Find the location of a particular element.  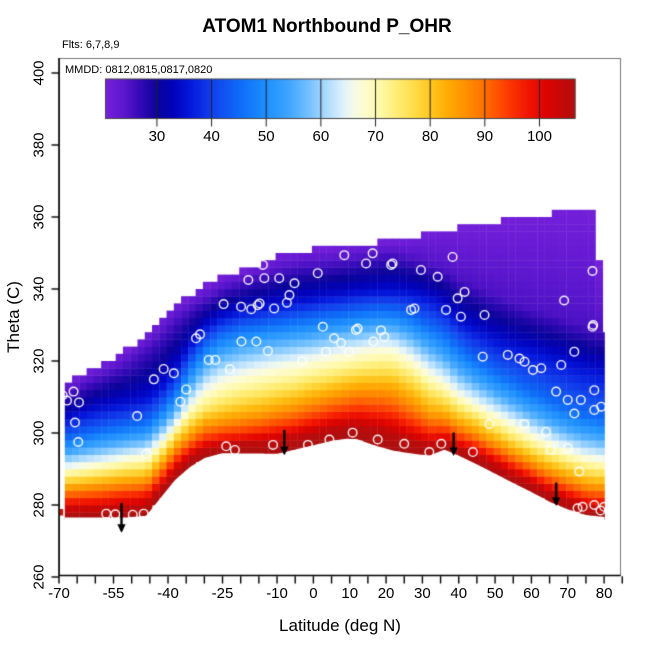

x-tick-label: 60 is located at coordinates (531, 593).